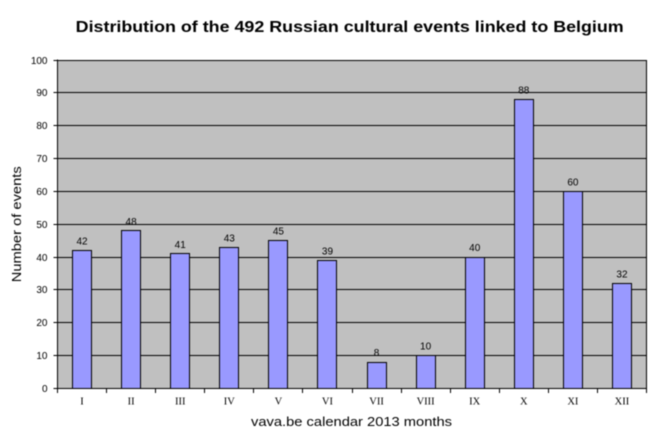 This screenshot has height=447, width=666. Describe the element at coordinates (131, 402) in the screenshot. I see `svg-text: II` at that location.